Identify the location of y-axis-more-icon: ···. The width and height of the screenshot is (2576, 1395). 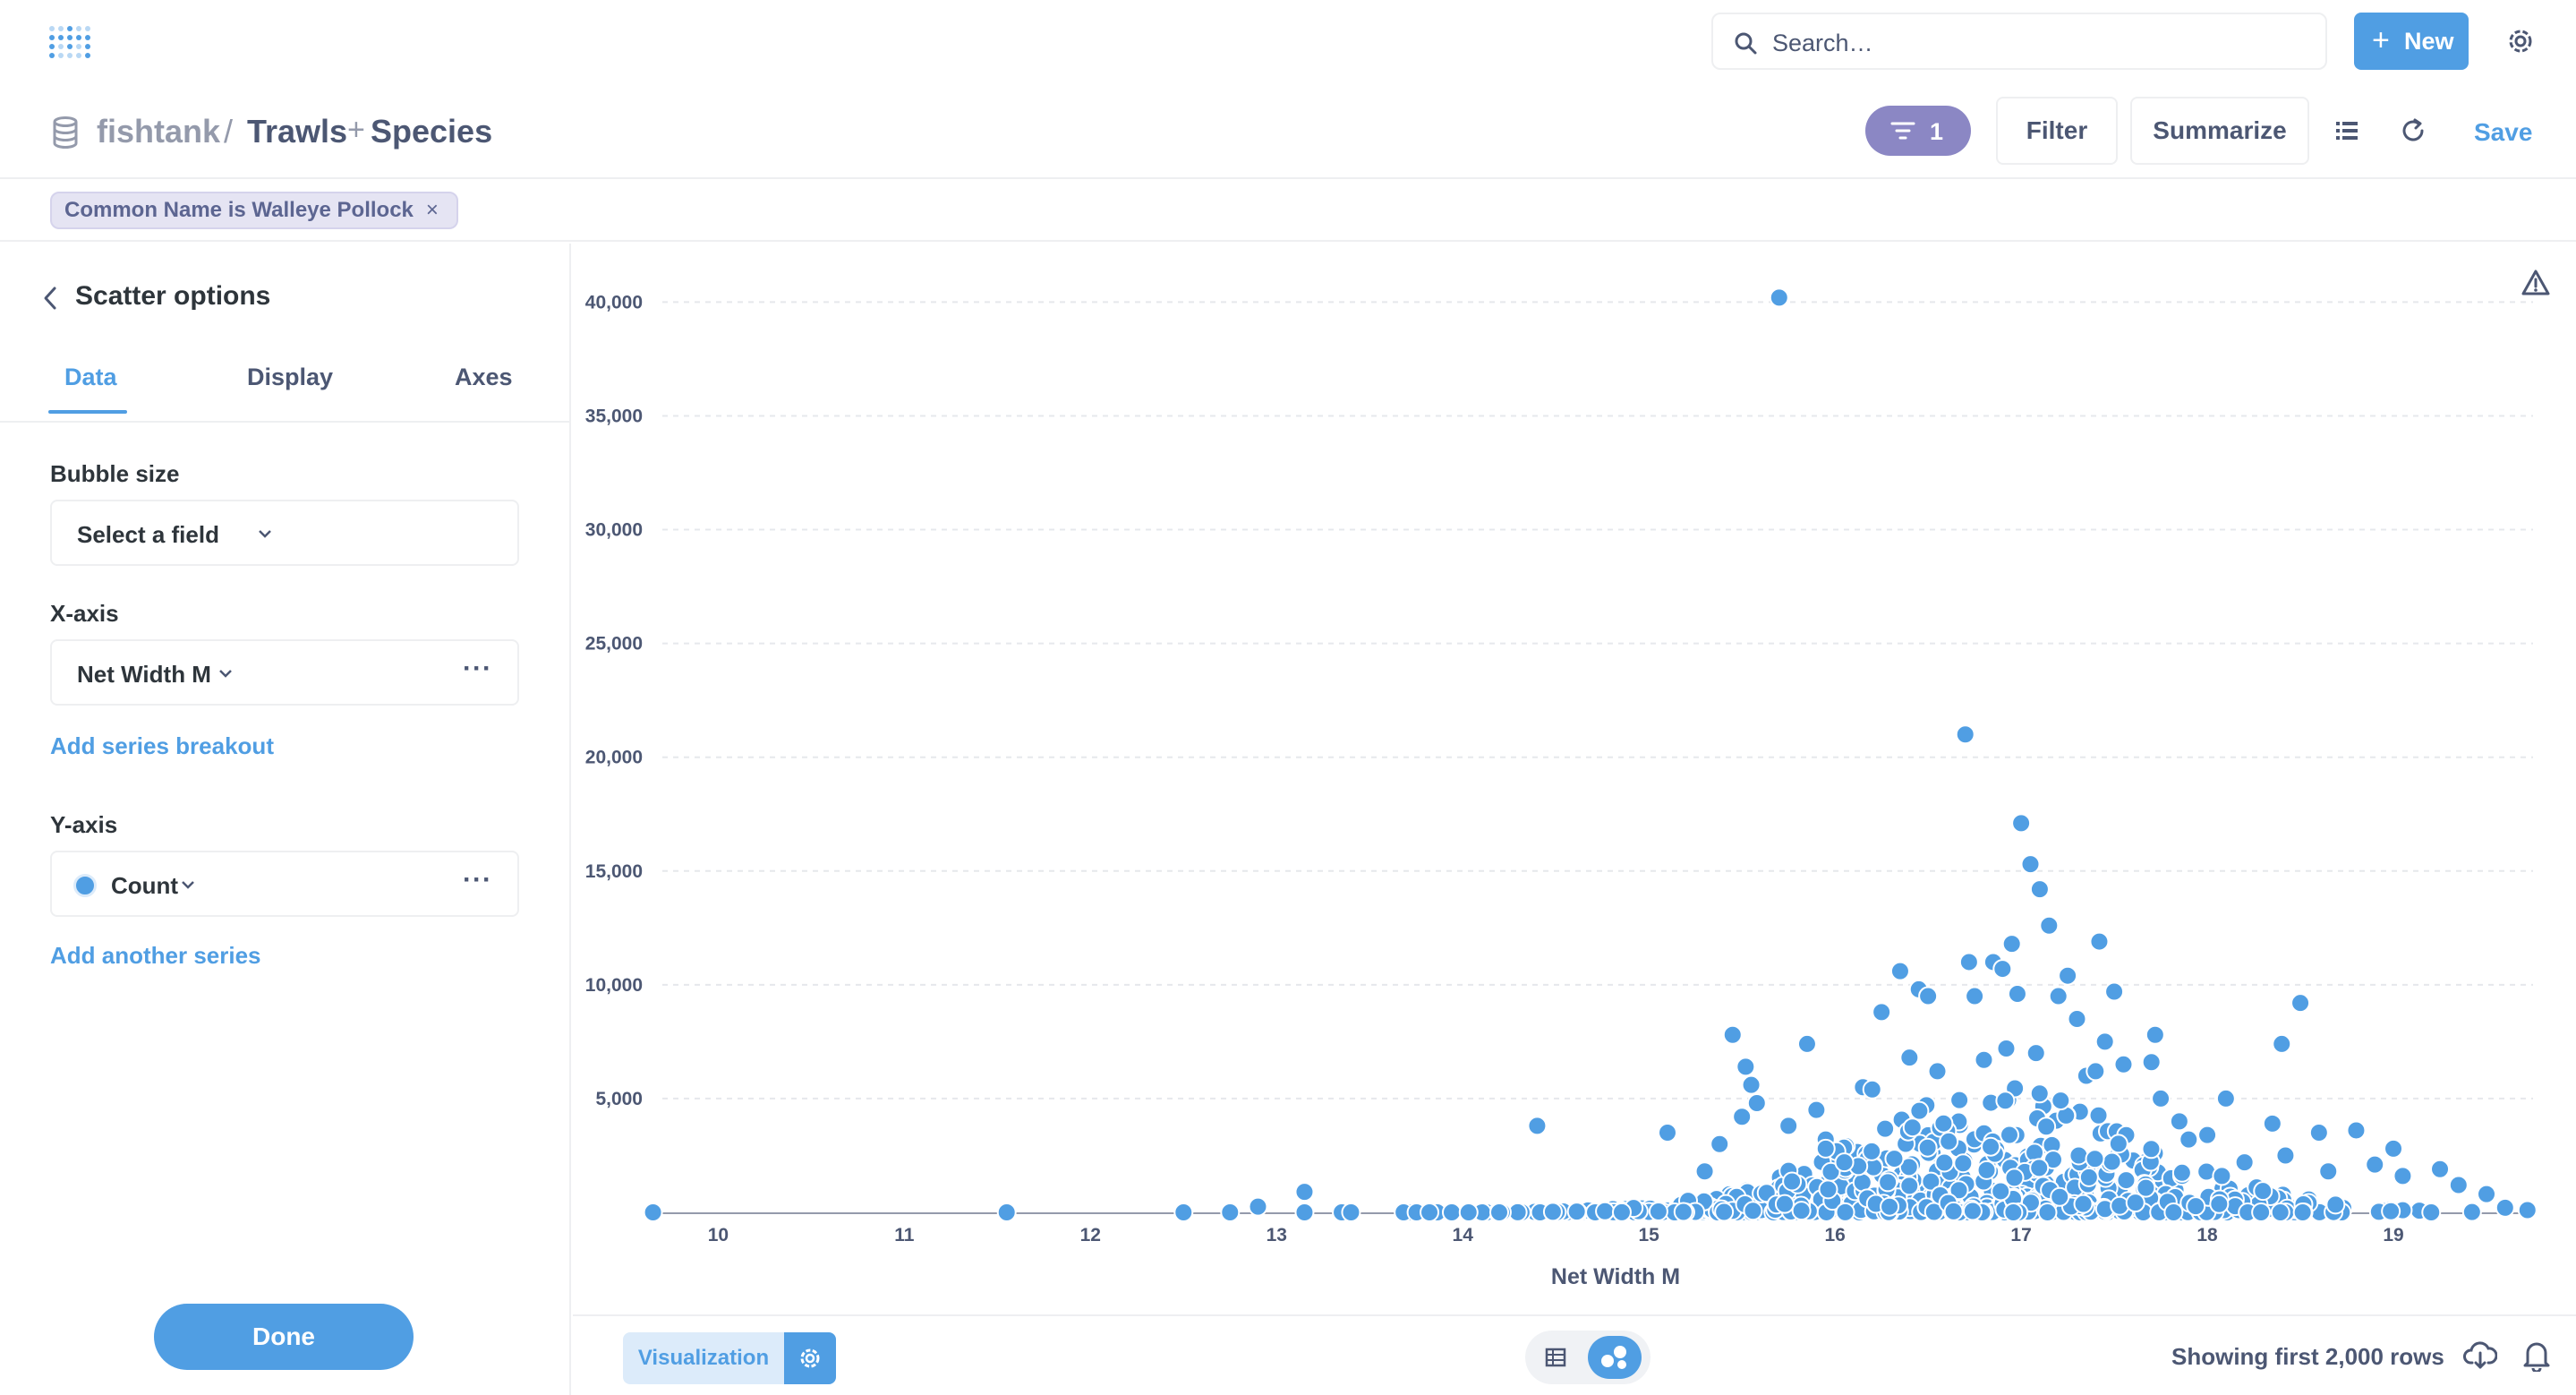
(477, 879).